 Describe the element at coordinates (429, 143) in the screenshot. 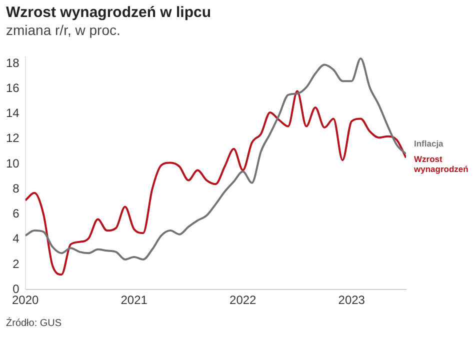

I see `series-label: Inflacja` at that location.